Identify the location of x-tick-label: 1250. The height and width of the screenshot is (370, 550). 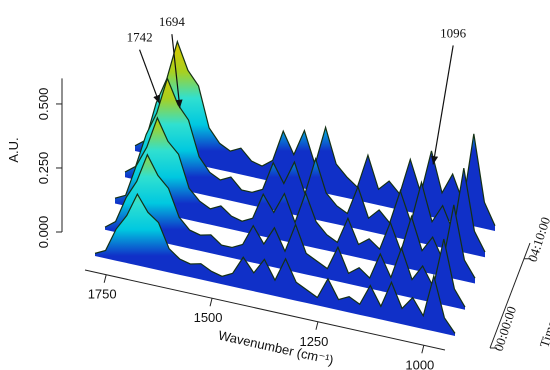
(313, 341).